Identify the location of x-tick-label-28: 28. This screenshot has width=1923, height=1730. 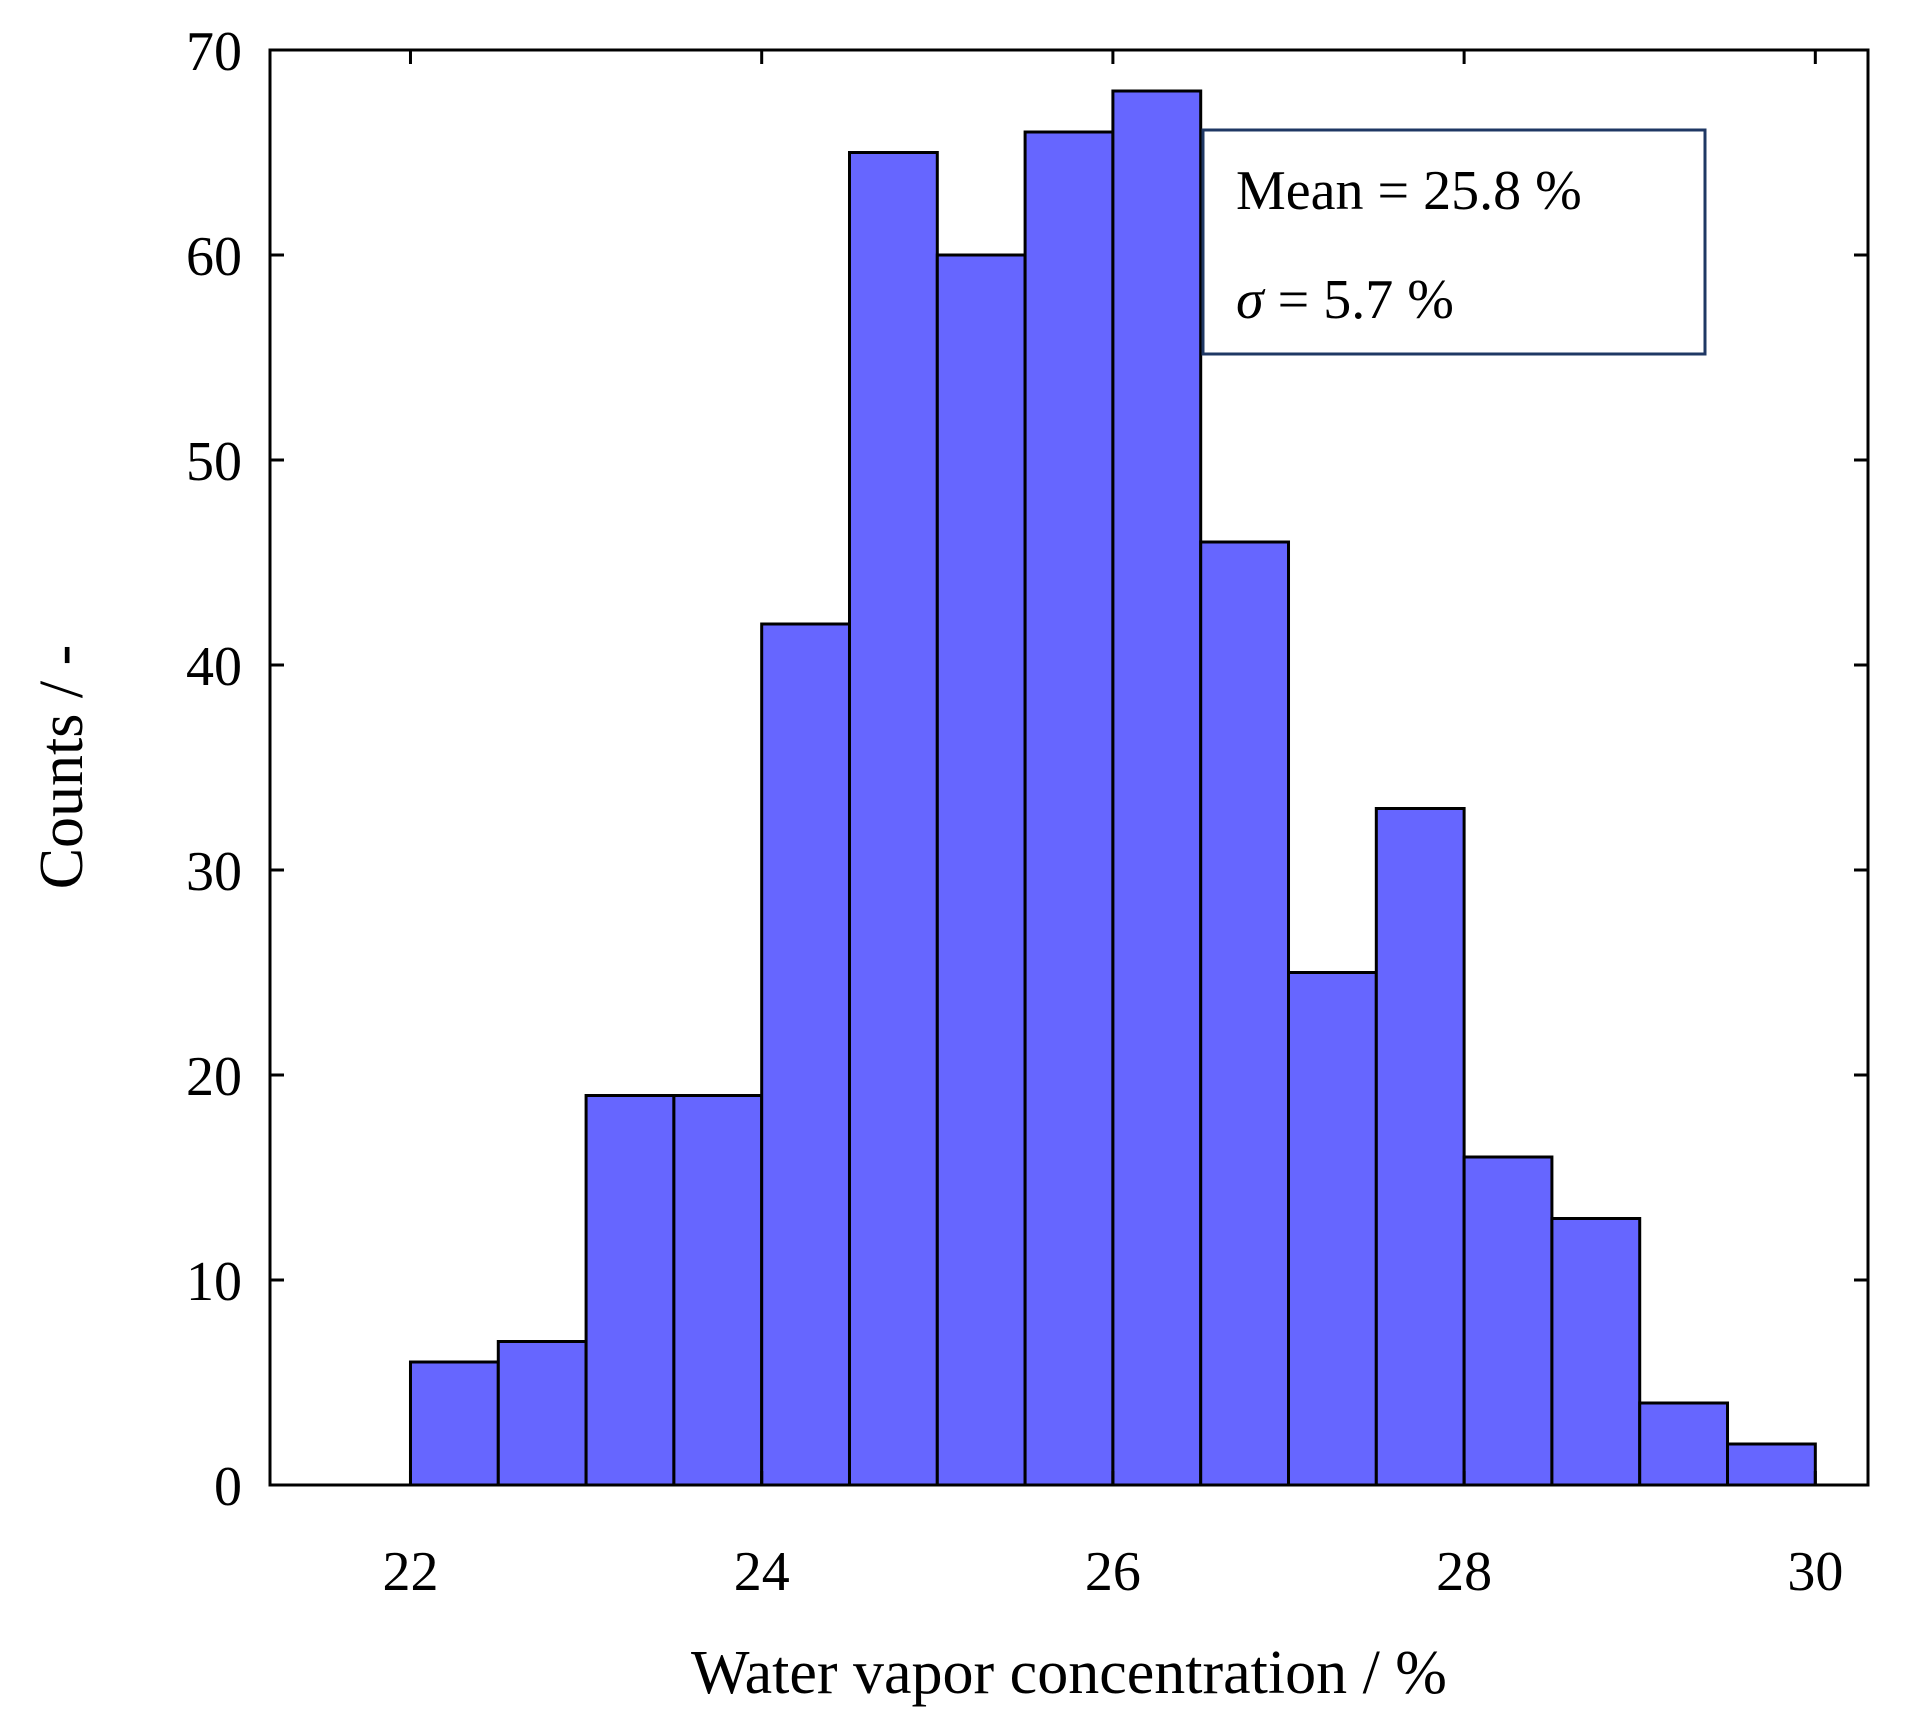
(1464, 1572).